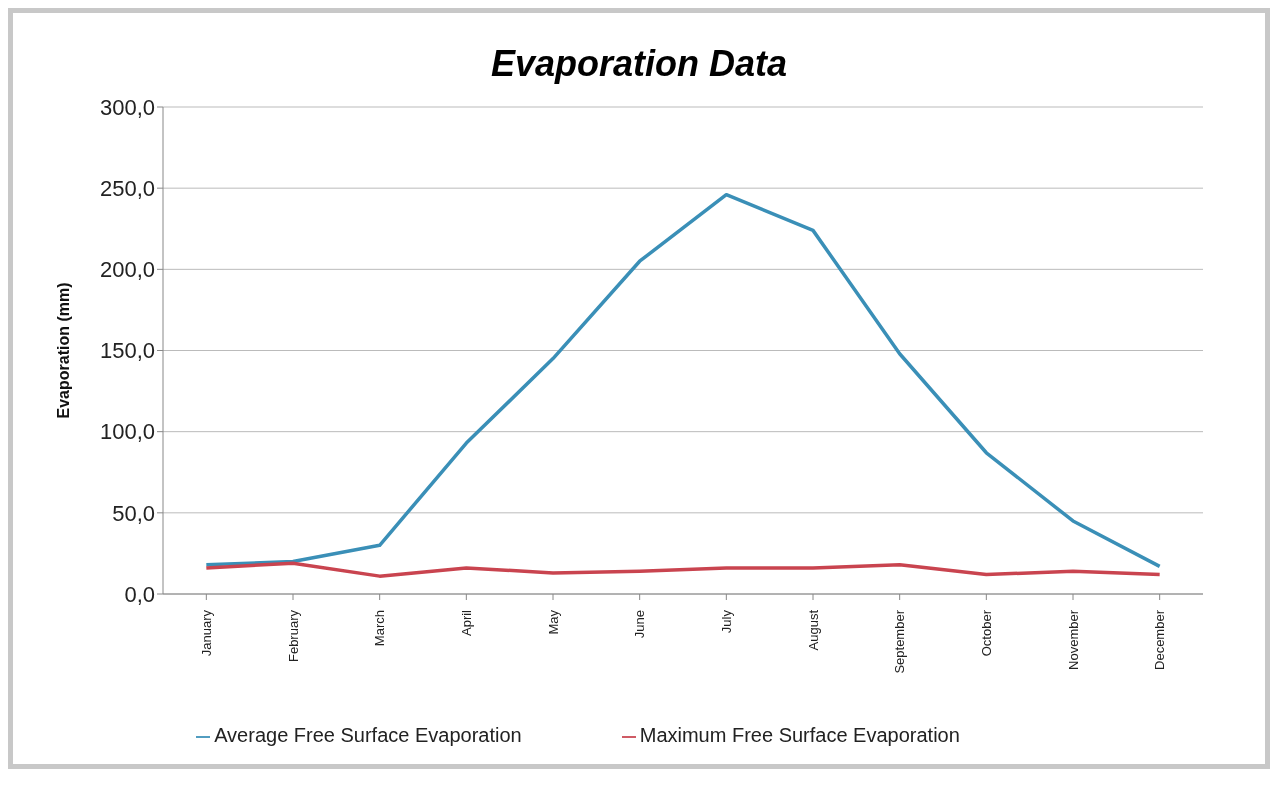  I want to click on x-tick-label: October, so click(986, 633).